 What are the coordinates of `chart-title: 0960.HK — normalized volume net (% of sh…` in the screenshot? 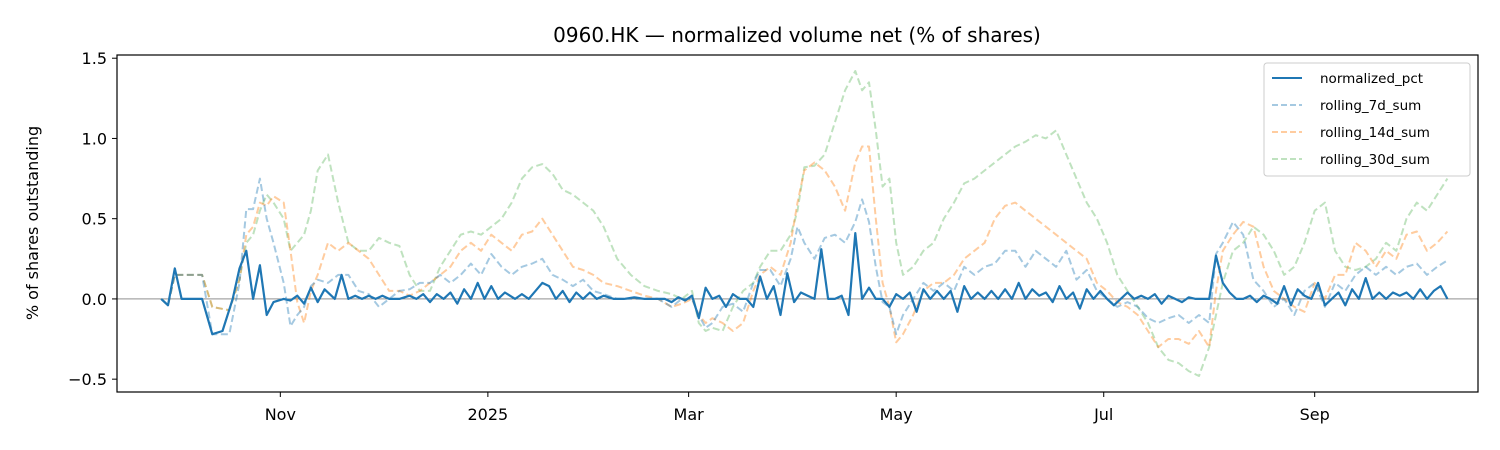 It's located at (797, 35).